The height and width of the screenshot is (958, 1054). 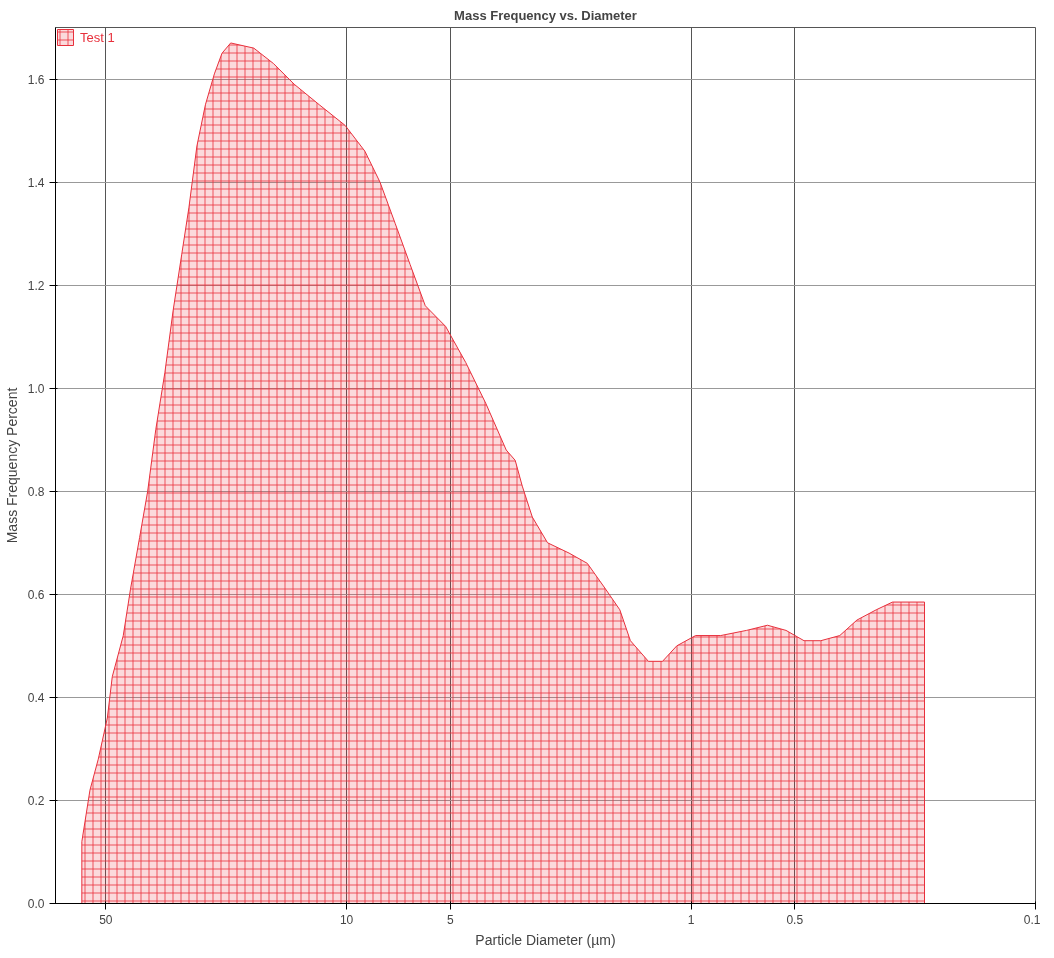 What do you see at coordinates (795, 919) in the screenshot?
I see `x-tick-label: 0.5` at bounding box center [795, 919].